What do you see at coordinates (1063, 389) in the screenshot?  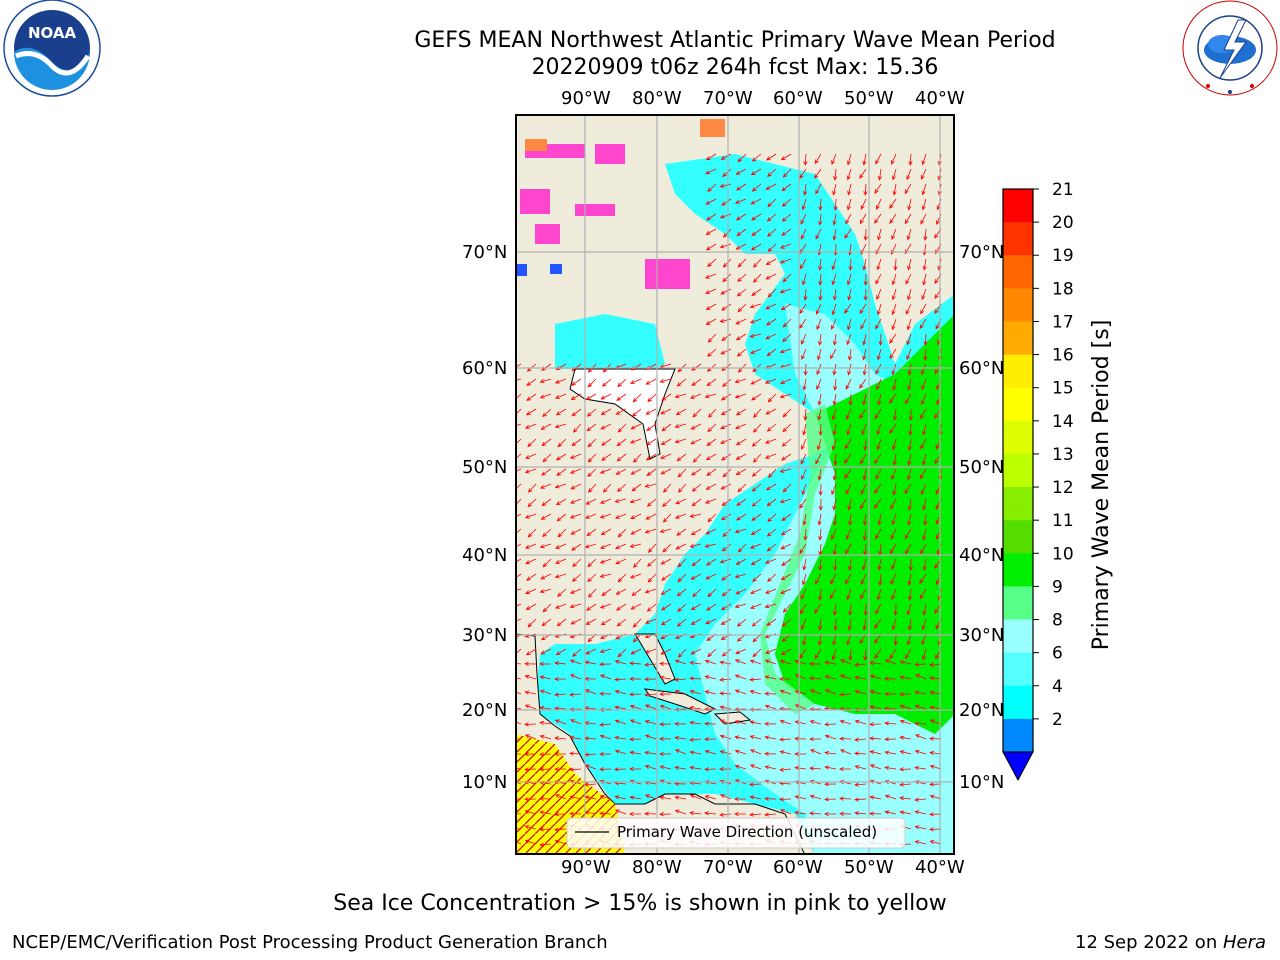 I see `colorbar-tick-label: 15` at bounding box center [1063, 389].